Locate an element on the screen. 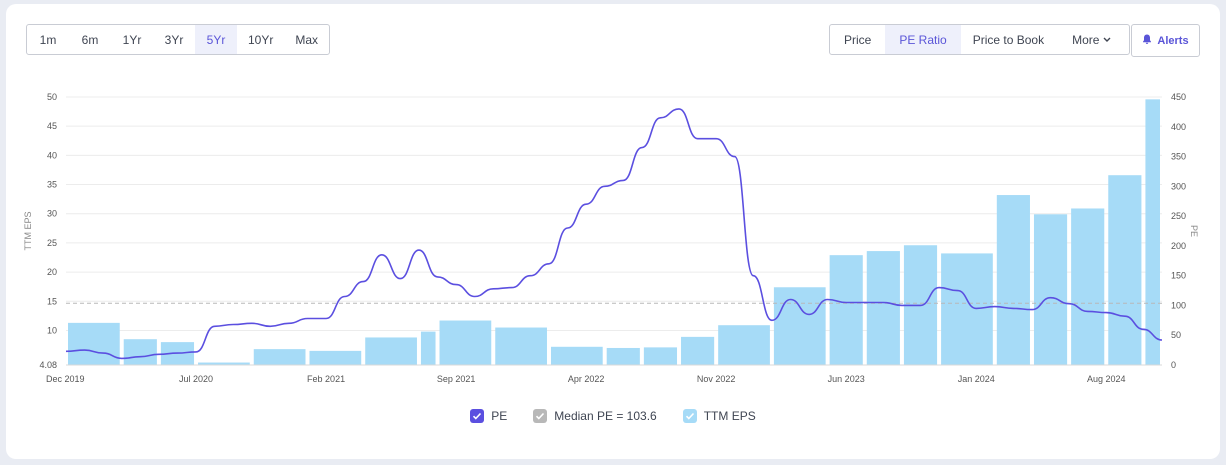  x-axis-tick-label: Jul 2020 is located at coordinates (196, 379).